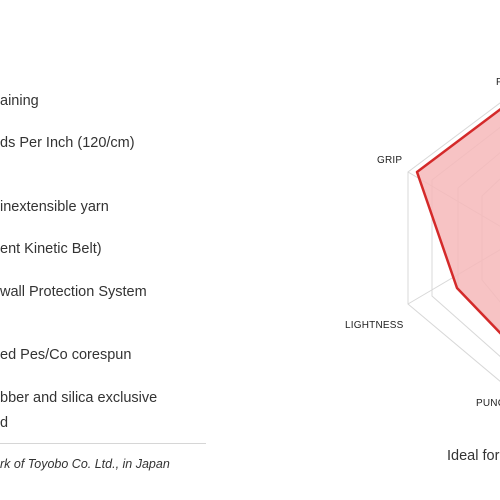 The width and height of the screenshot is (500, 500). What do you see at coordinates (54, 207) in the screenshot?
I see `spec-item: inextensible yarn` at bounding box center [54, 207].